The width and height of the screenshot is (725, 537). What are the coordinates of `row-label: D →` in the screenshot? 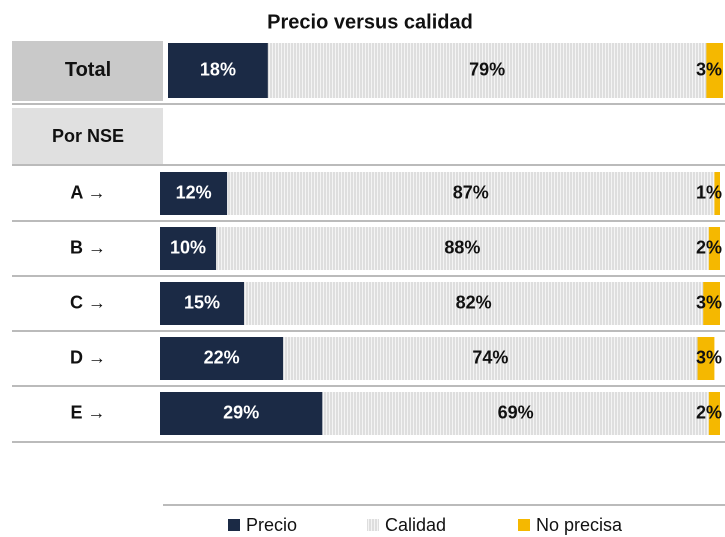 It's located at (88, 357).